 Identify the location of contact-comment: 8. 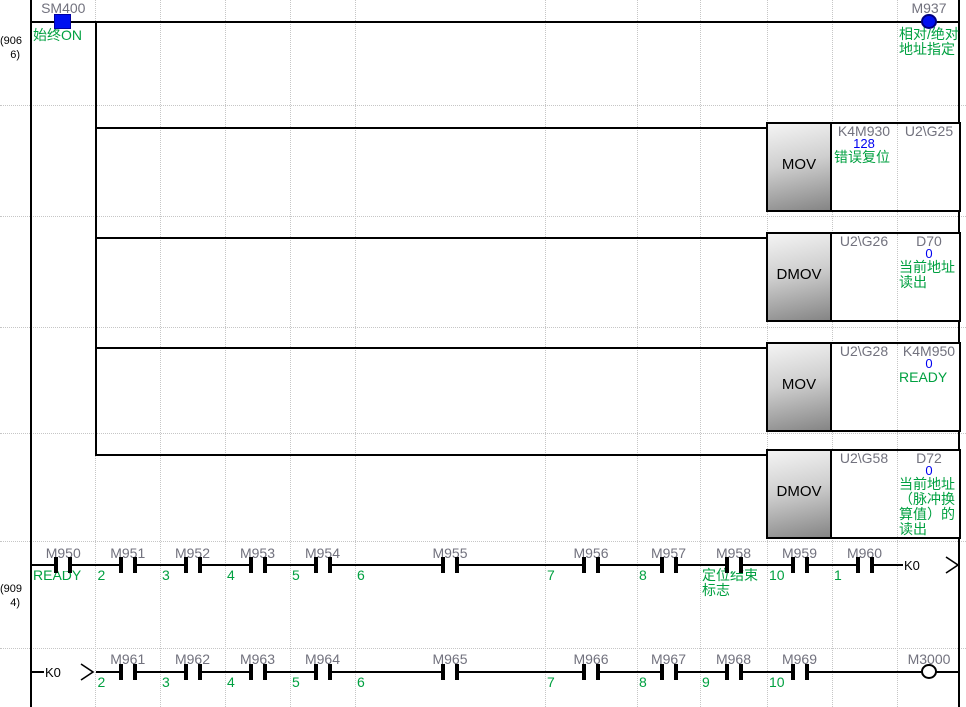
(643, 682).